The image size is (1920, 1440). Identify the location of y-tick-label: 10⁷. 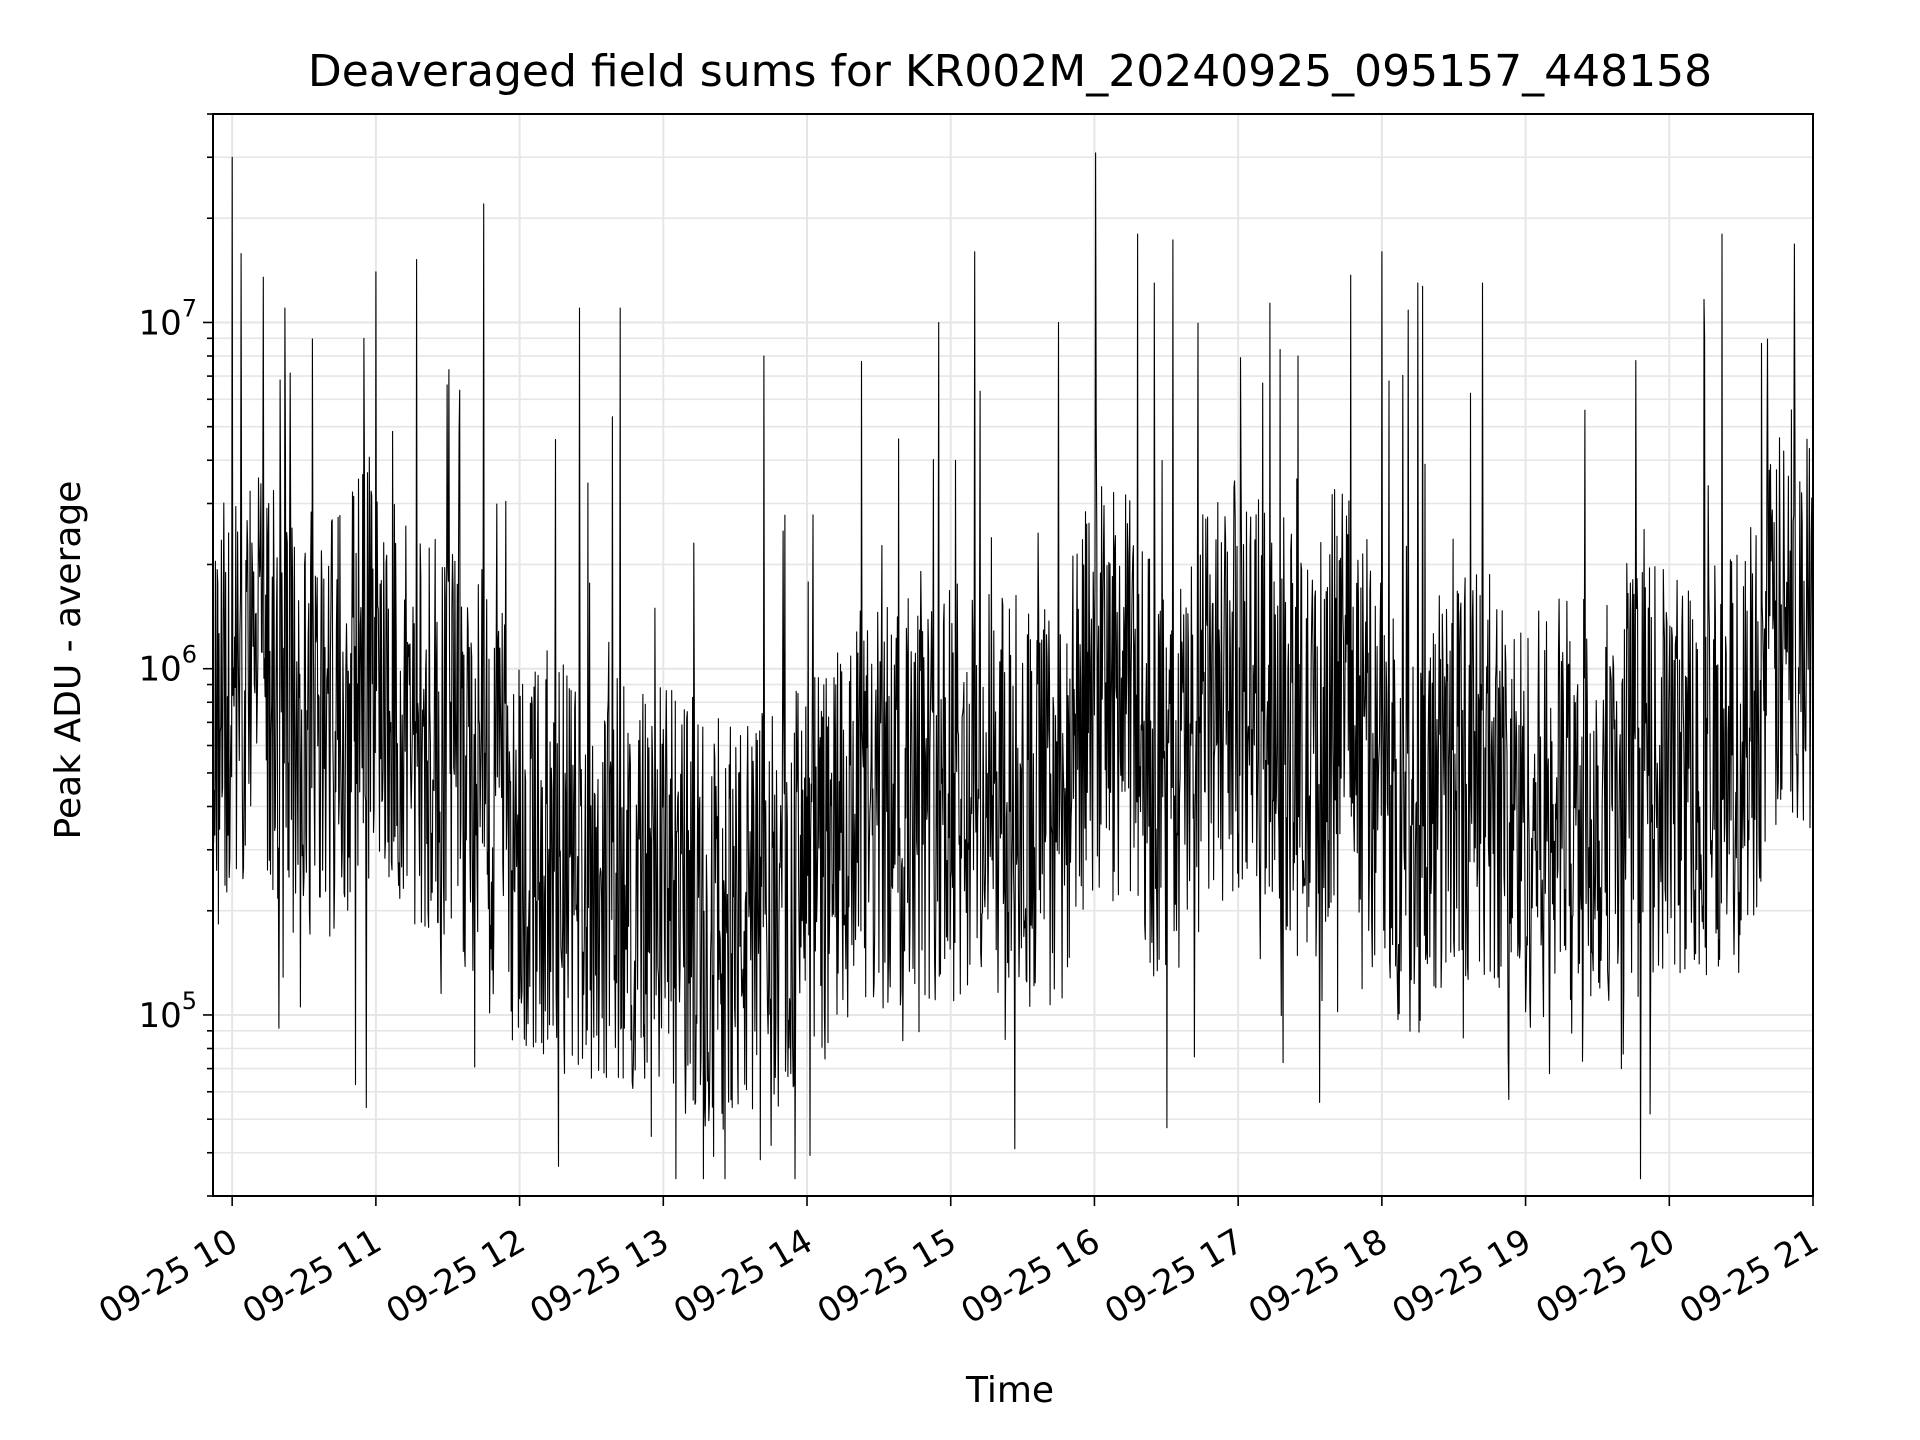
(167, 318).